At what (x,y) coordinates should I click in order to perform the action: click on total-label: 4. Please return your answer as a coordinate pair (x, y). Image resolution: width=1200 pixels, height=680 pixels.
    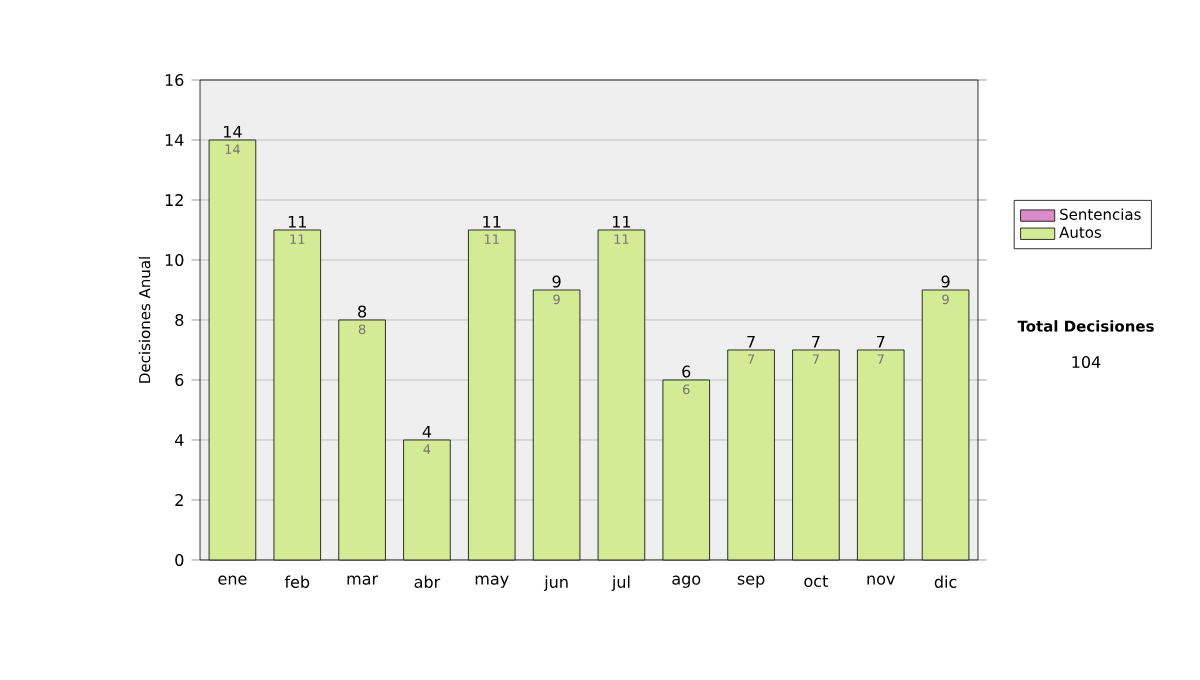
    Looking at the image, I should click on (427, 431).